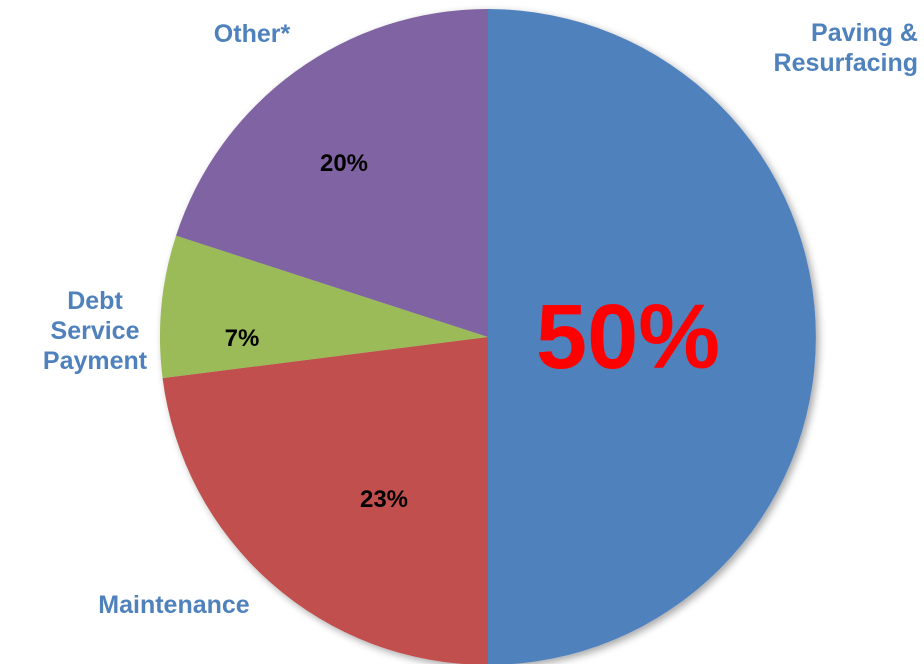  Describe the element at coordinates (384, 499) in the screenshot. I see `value-label-maintenance: 23%` at that location.